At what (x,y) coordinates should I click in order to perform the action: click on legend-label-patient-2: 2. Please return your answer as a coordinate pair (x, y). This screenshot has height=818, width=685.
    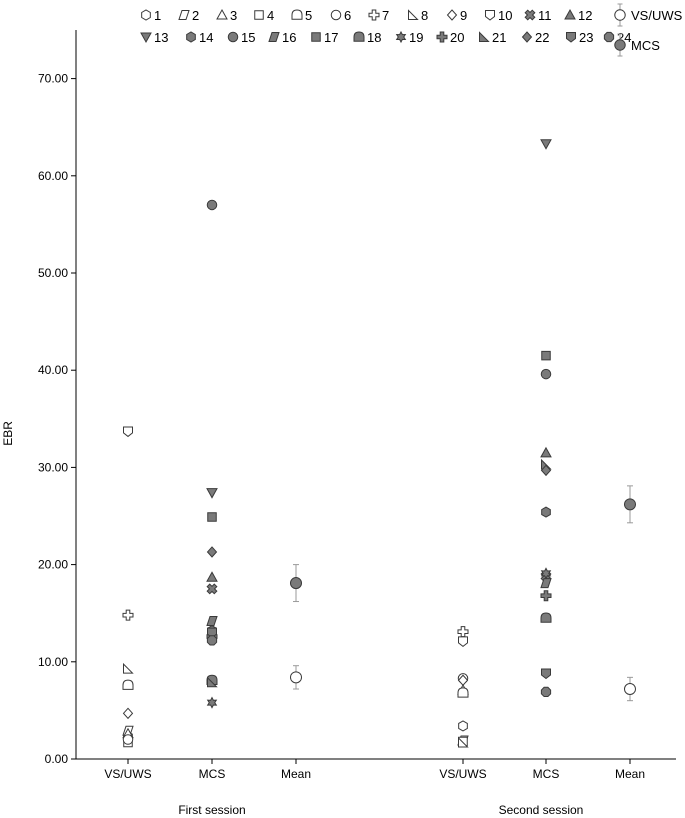
    Looking at the image, I should click on (195, 15).